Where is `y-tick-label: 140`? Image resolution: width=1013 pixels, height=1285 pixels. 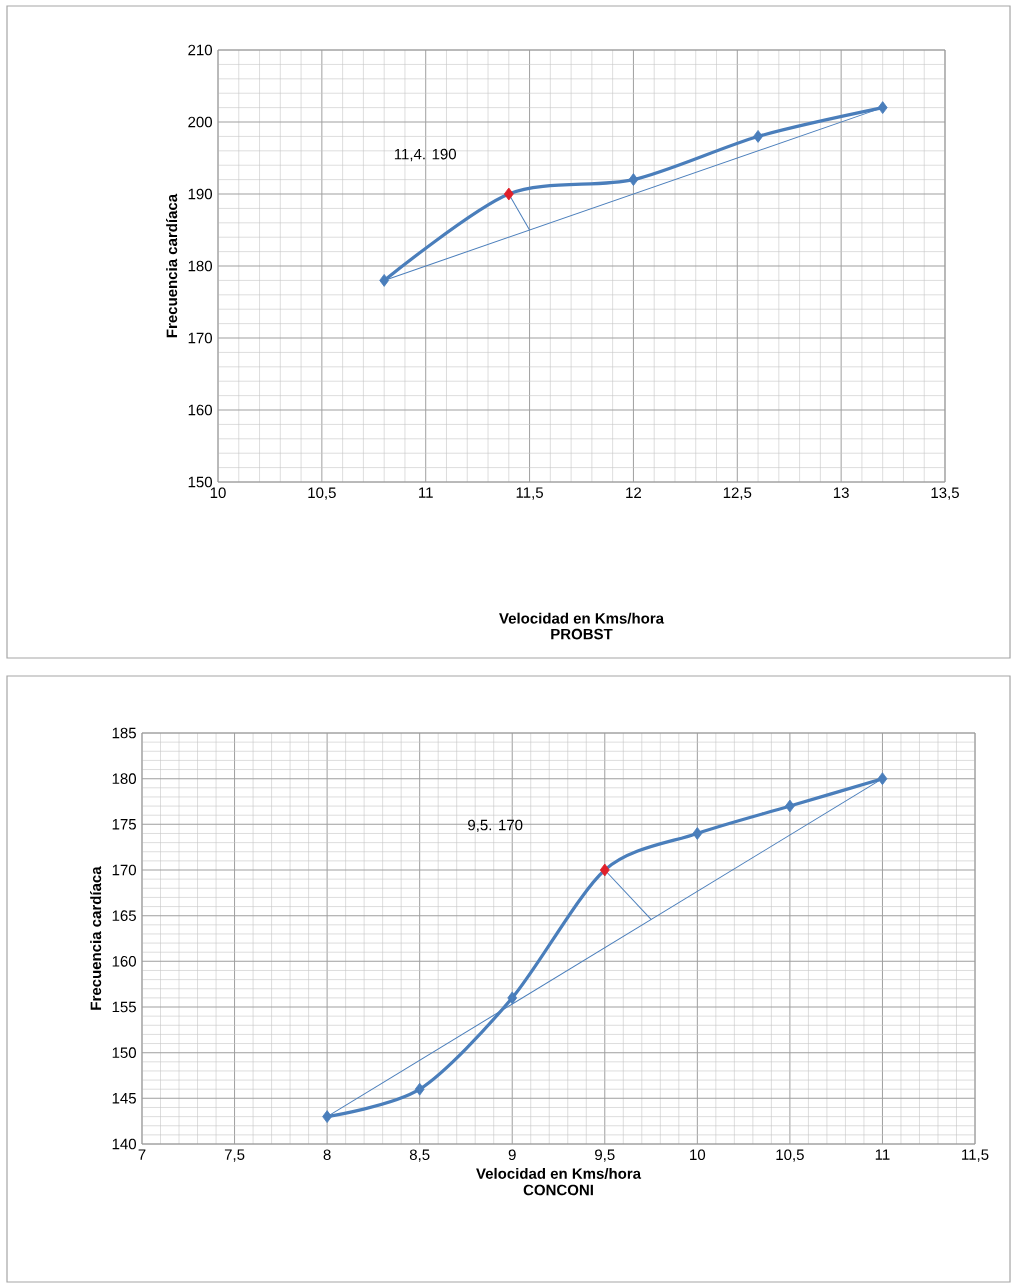
y-tick-label: 140 is located at coordinates (124, 1144).